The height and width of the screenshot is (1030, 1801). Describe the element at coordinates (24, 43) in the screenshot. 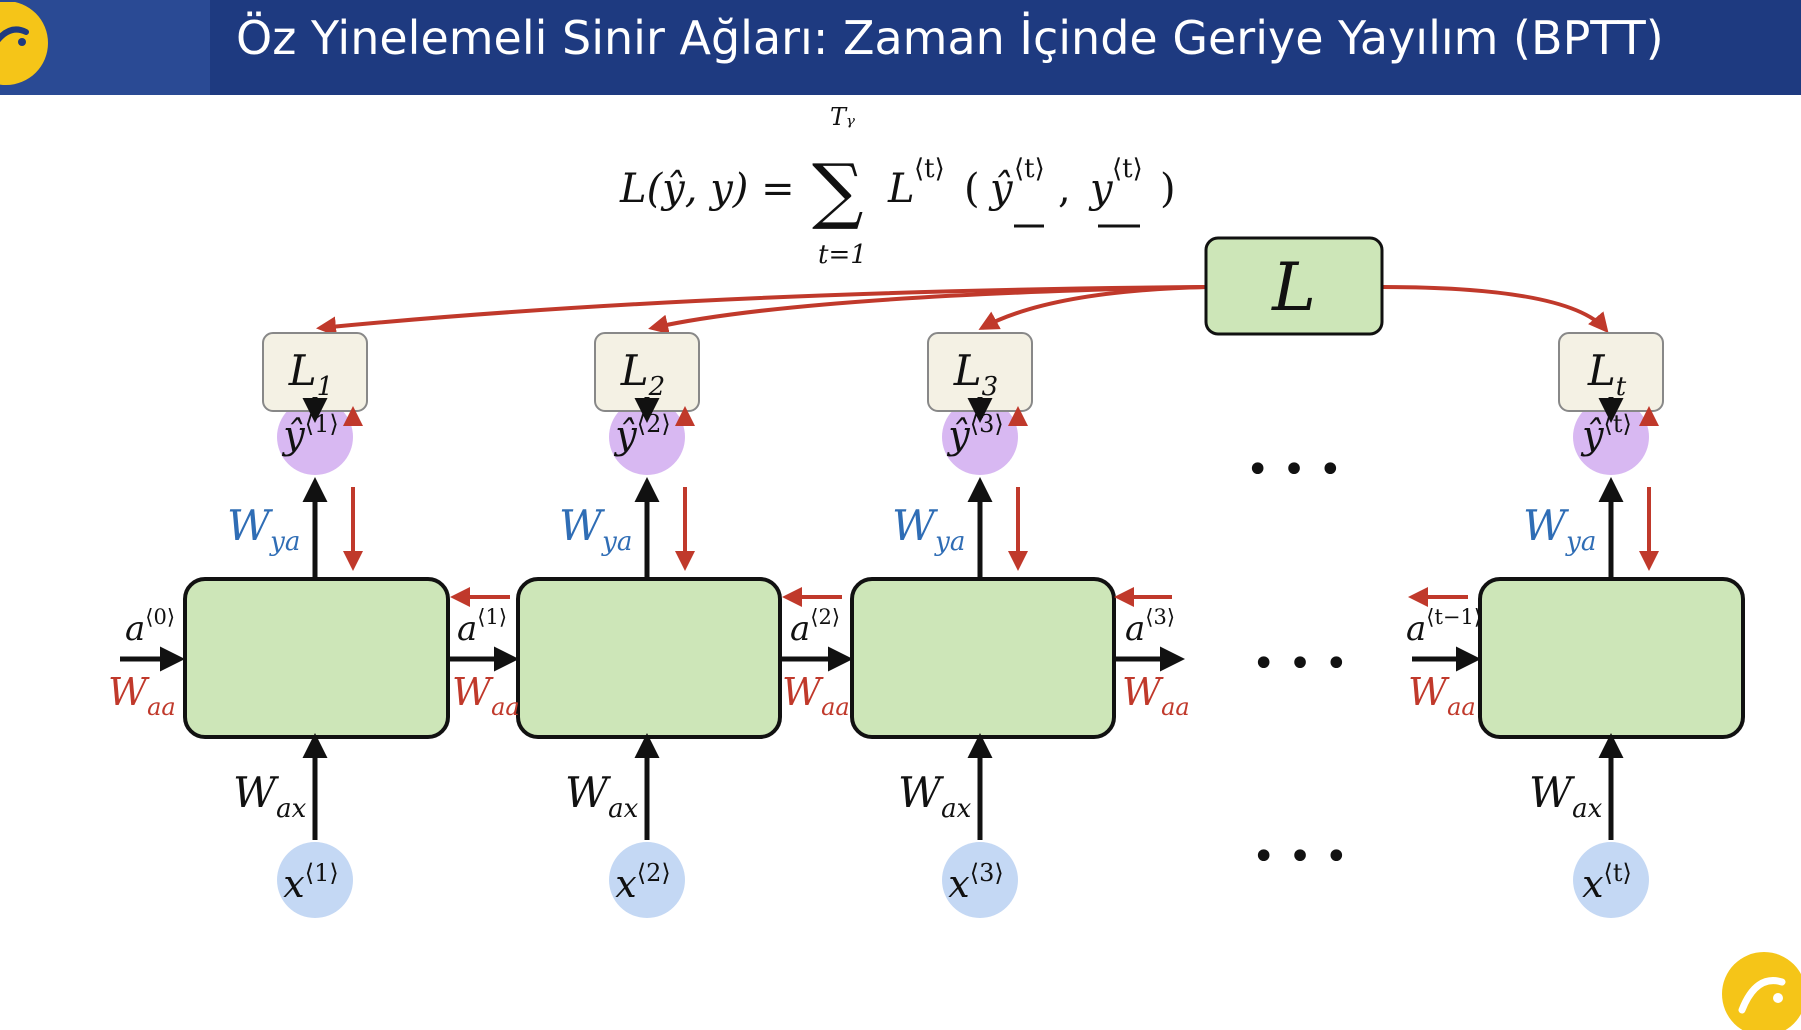

I see `brand-logo-icon` at that location.